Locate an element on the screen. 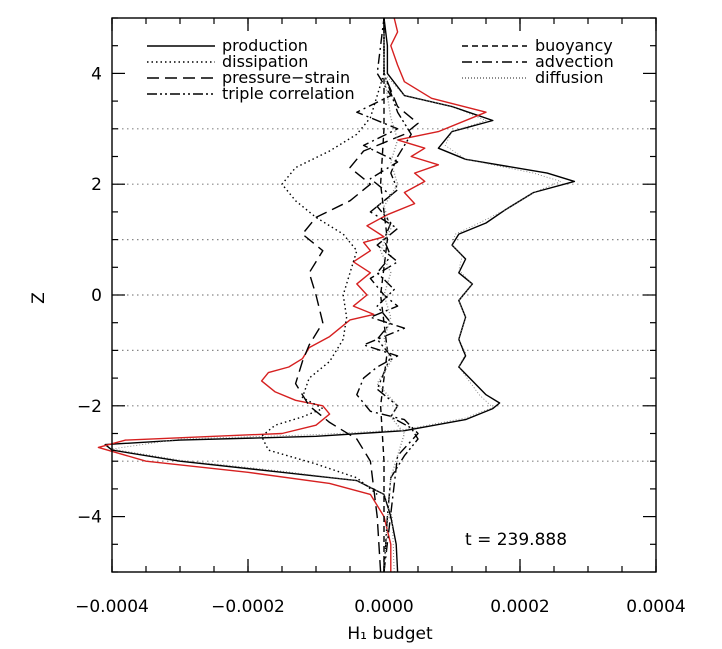 This screenshot has height=649, width=722. y-tick-label: 0 is located at coordinates (96, 296).